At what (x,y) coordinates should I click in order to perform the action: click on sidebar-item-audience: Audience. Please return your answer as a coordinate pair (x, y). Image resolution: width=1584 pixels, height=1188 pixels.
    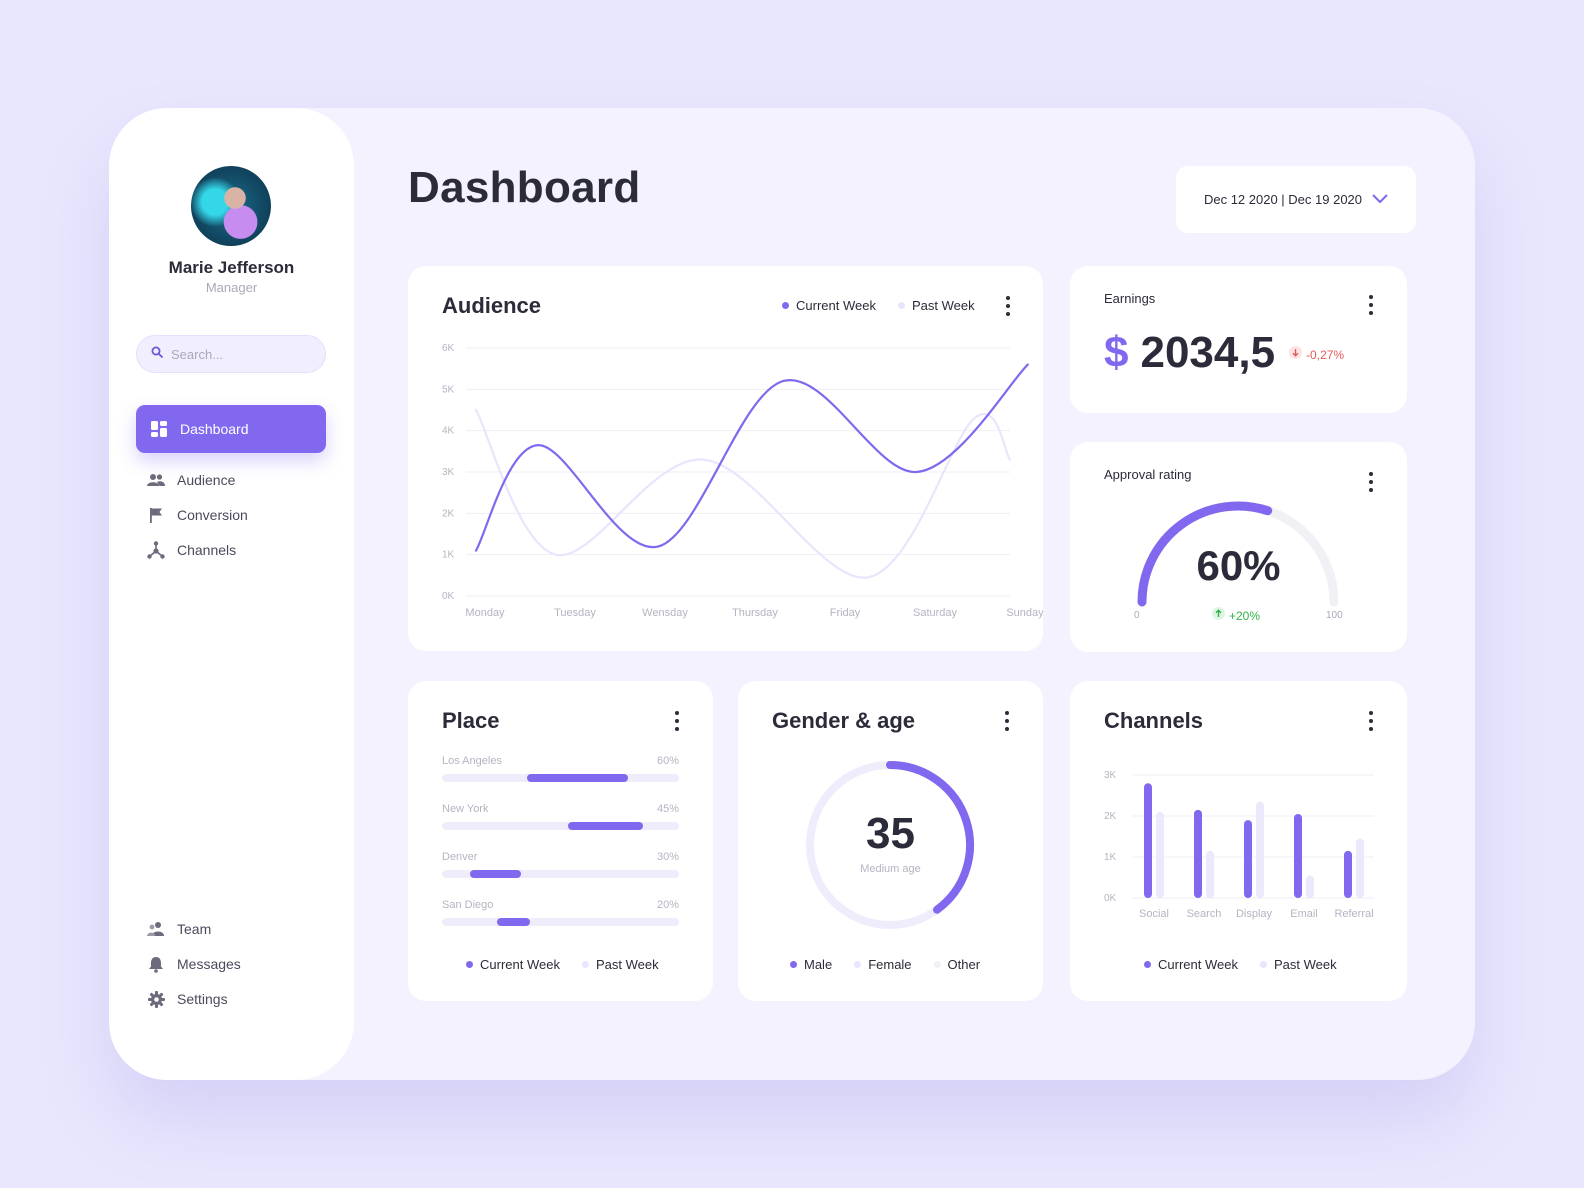
    Looking at the image, I should click on (191, 480).